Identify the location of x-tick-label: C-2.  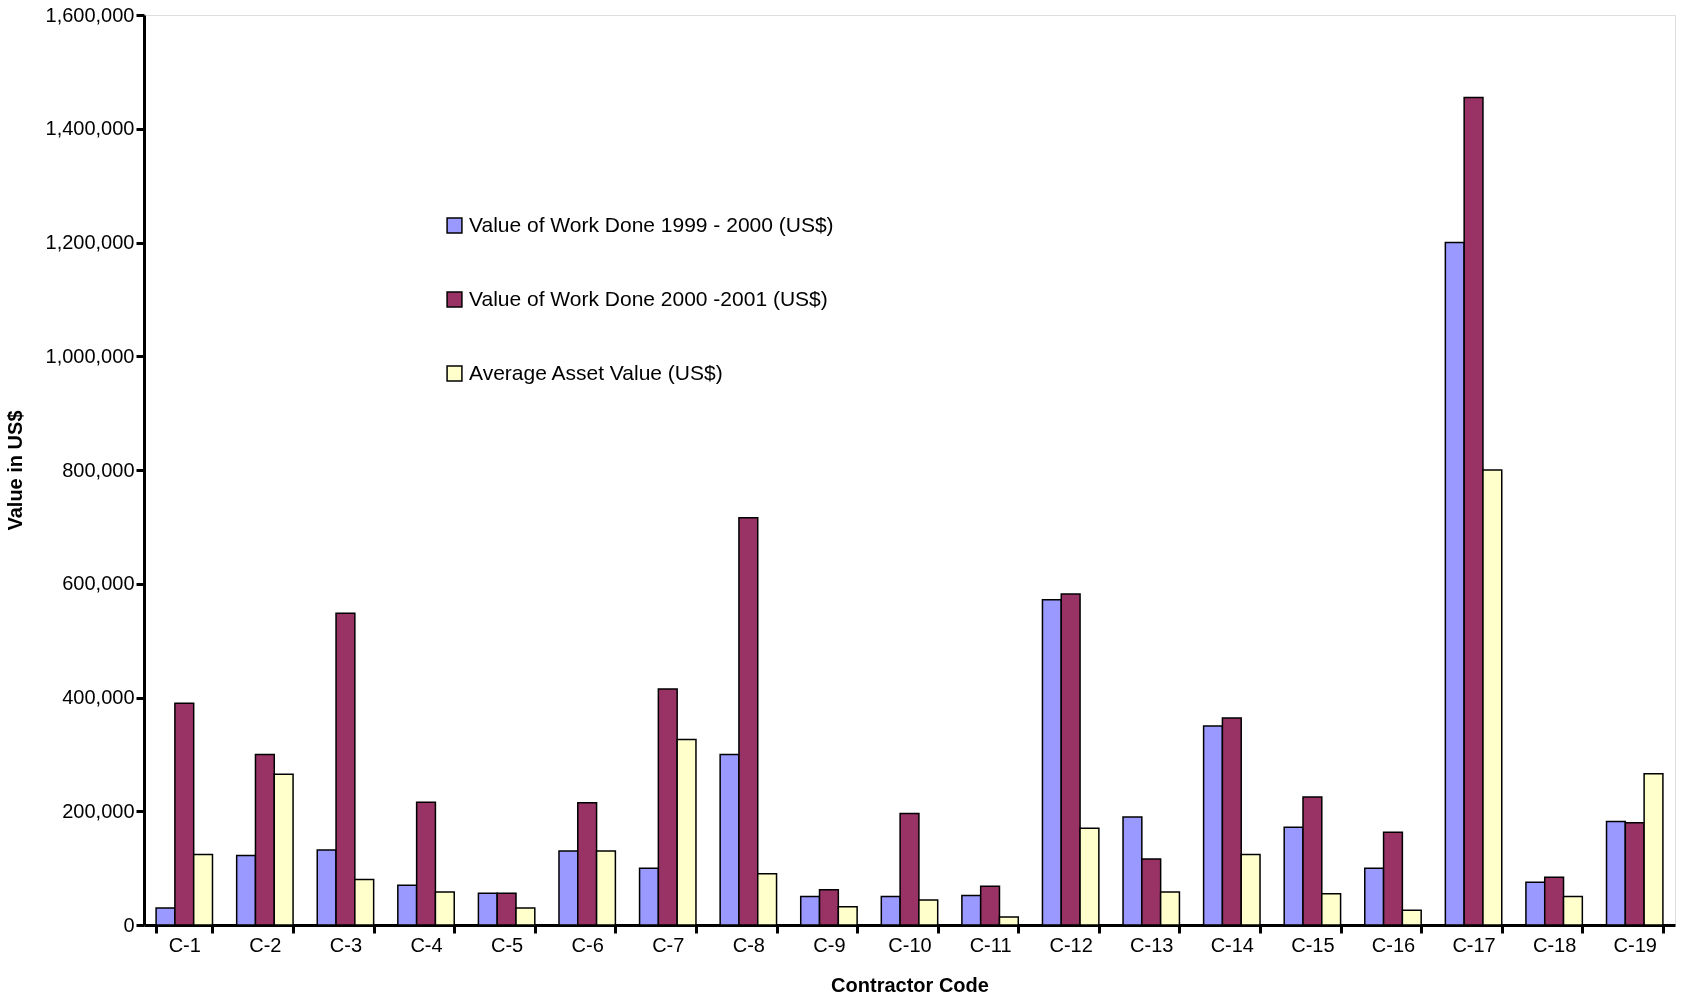
(265, 944).